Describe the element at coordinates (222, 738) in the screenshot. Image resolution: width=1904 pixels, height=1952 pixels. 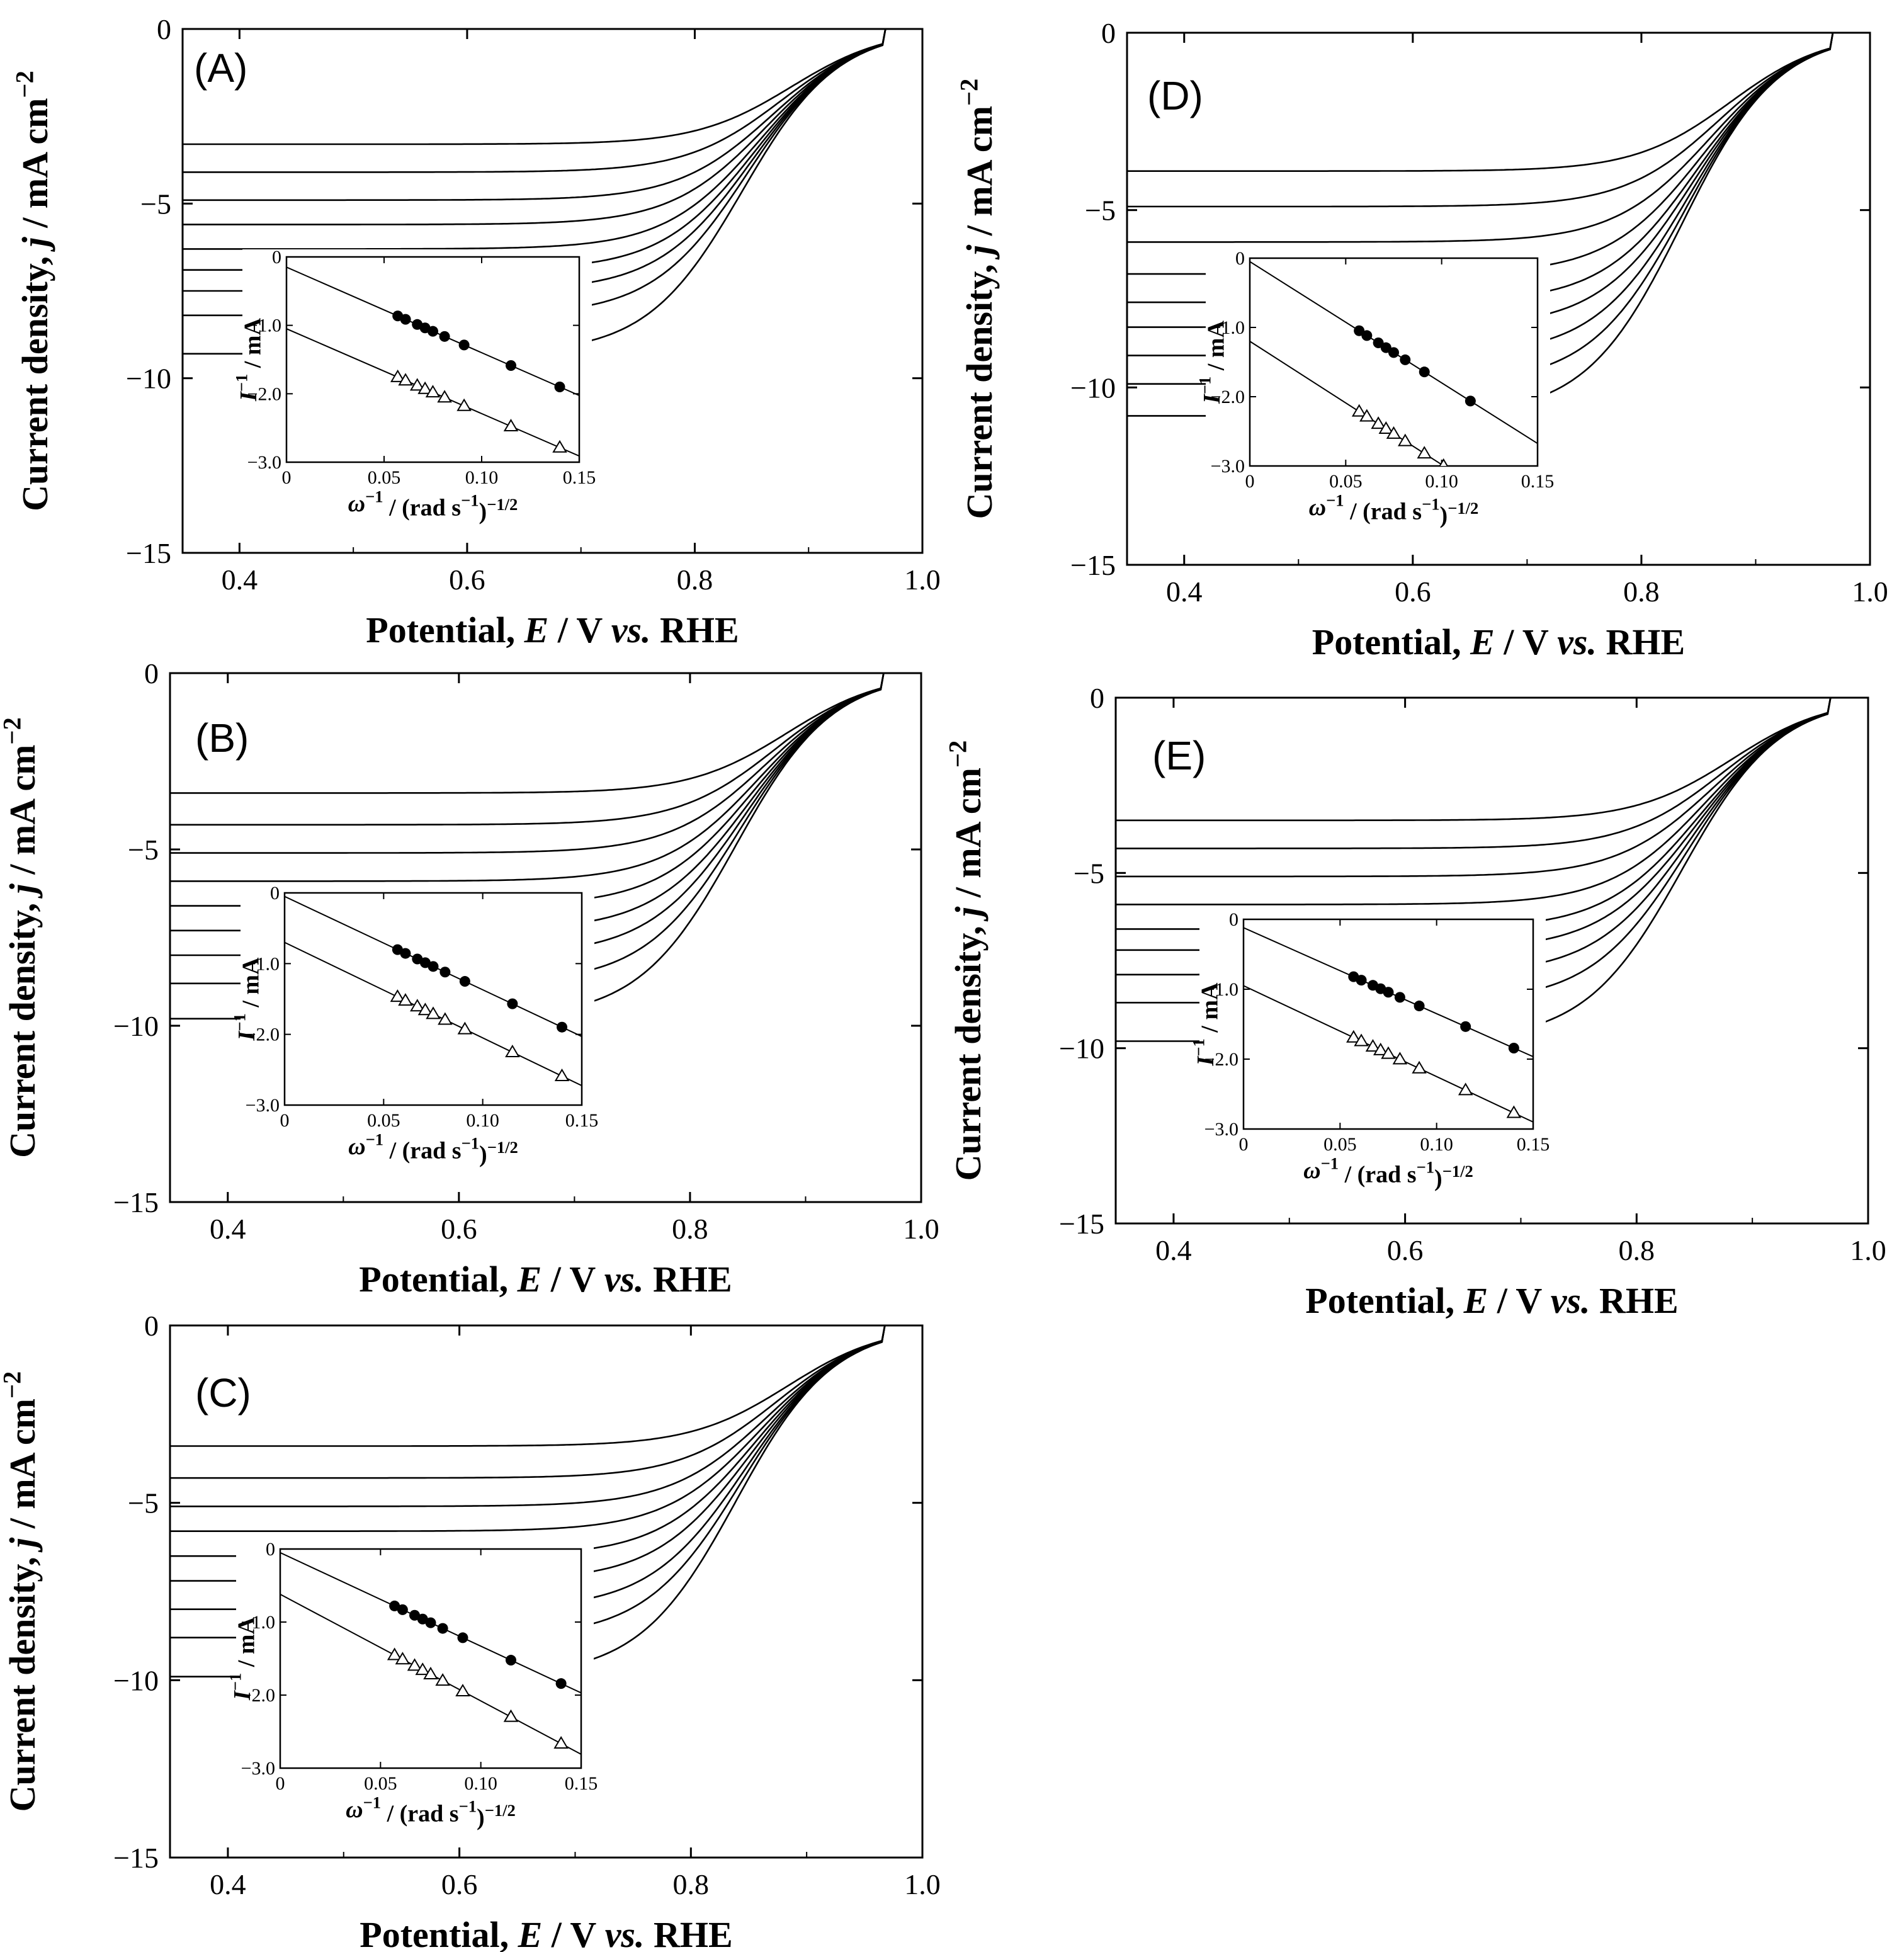
I see `panel-label: (B)` at that location.